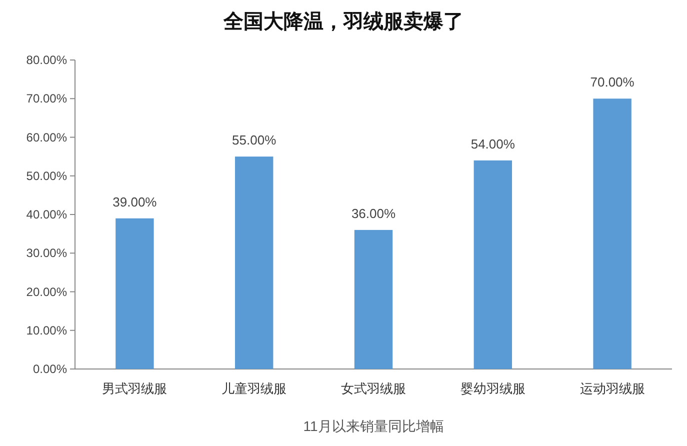 Image resolution: width=687 pixels, height=446 pixels. I want to click on data-label: 54.00%, so click(493, 144).